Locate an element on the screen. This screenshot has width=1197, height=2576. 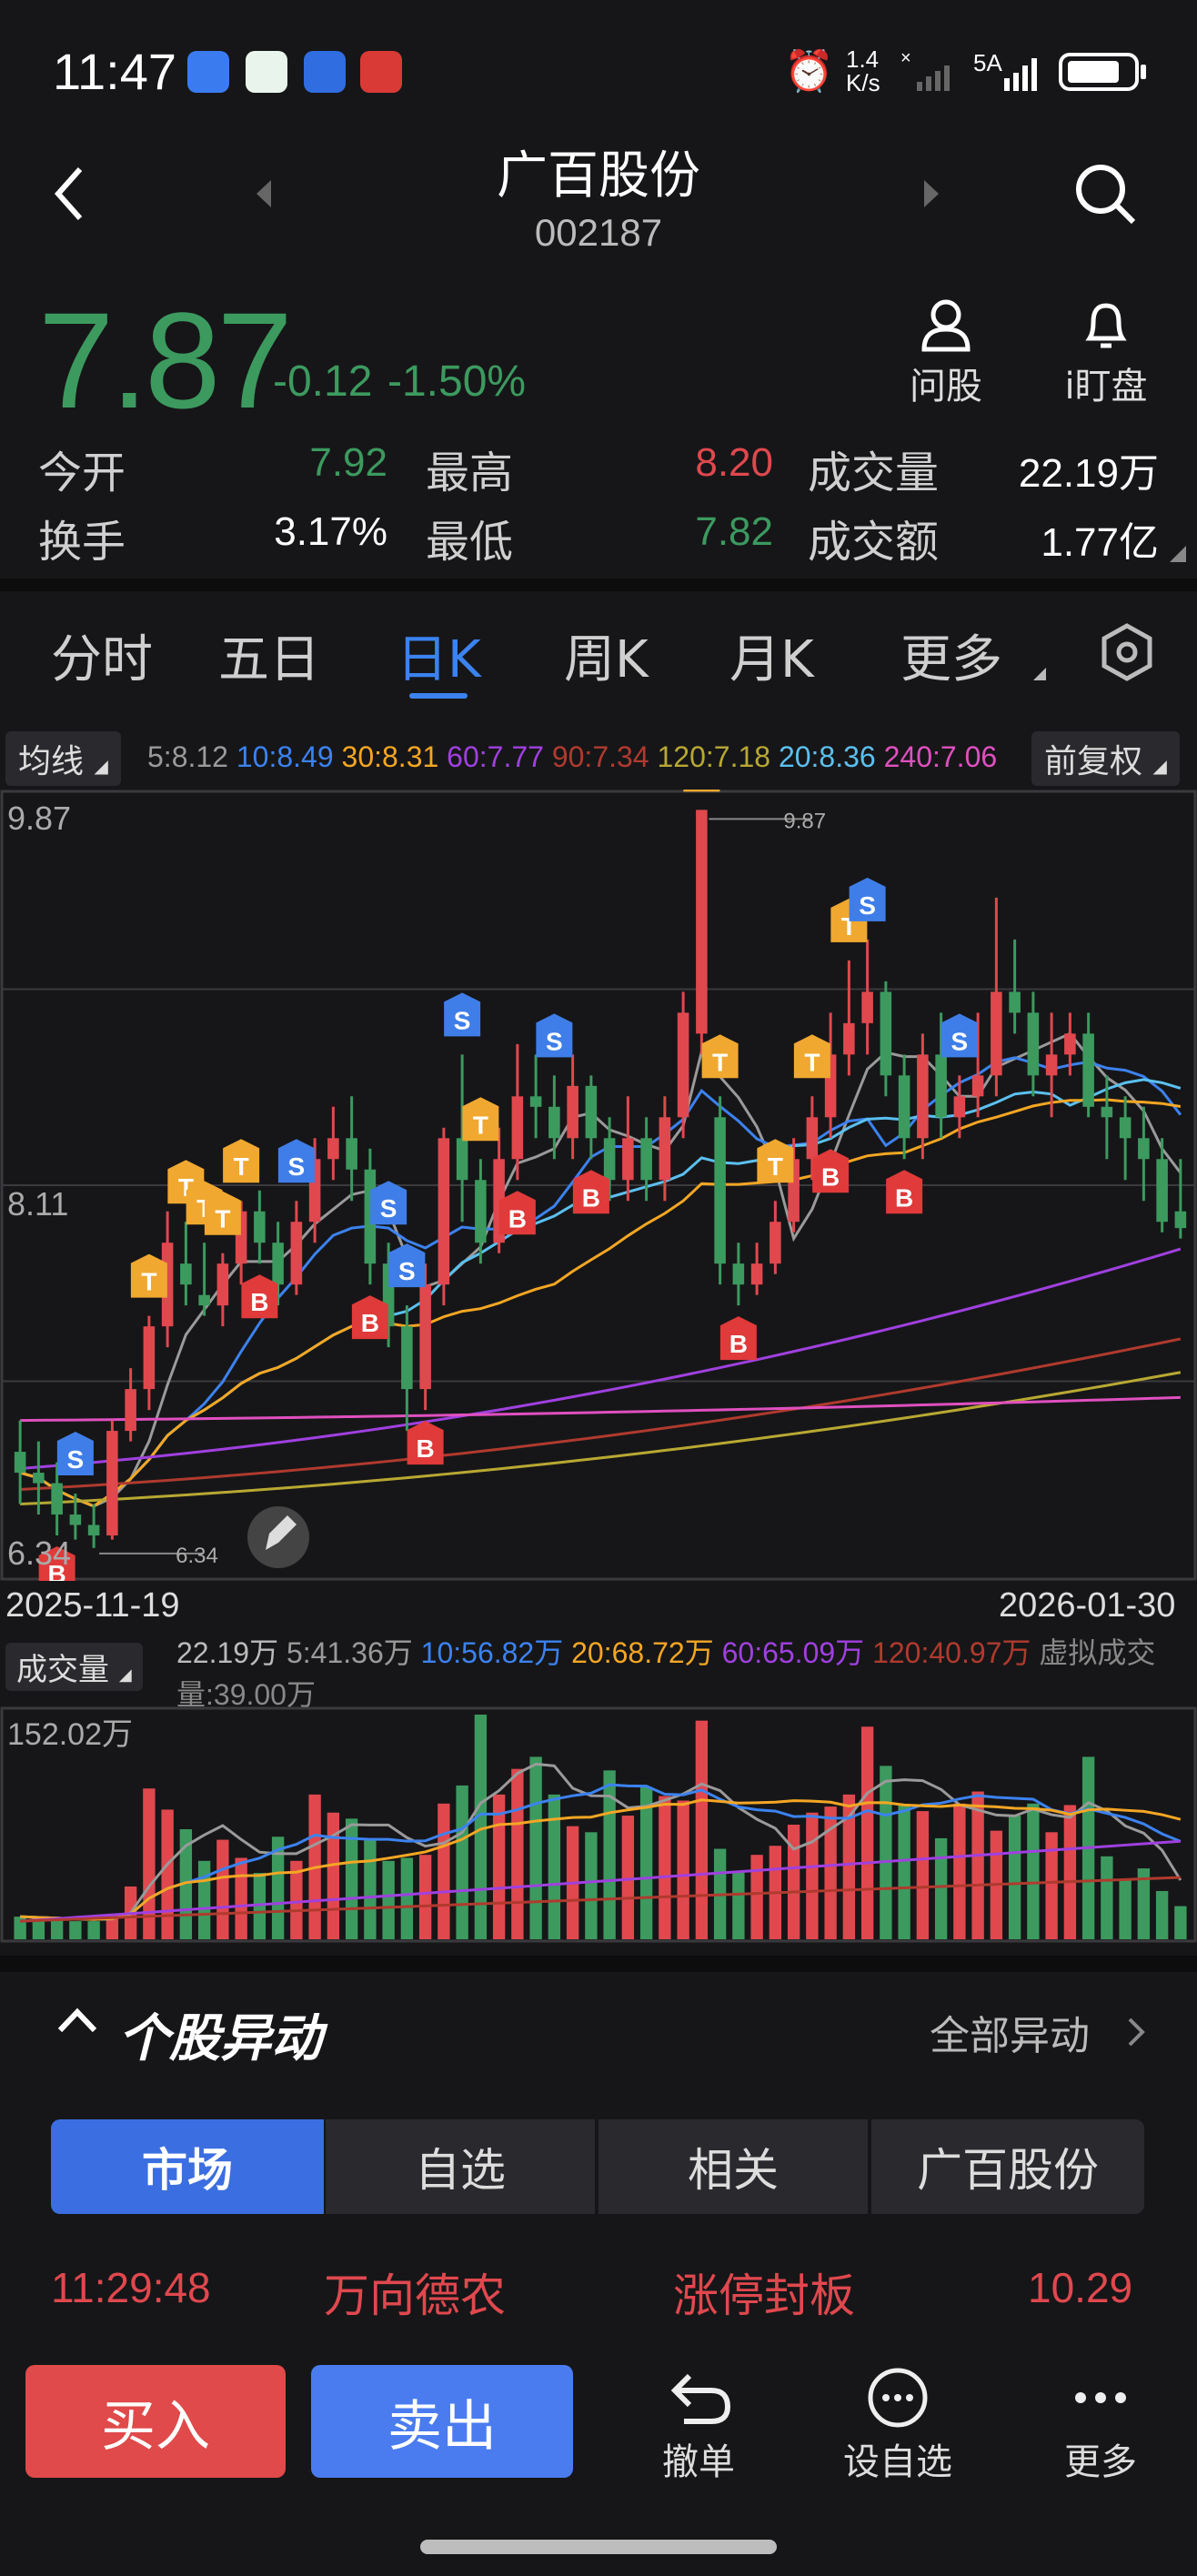
segment-related: 相关 is located at coordinates (733, 2166).